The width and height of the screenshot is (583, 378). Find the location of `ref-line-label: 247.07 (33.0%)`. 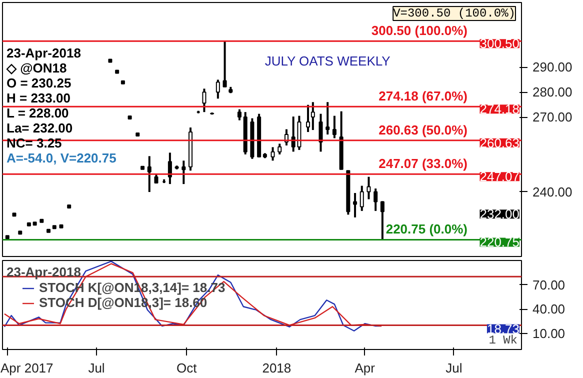

ref-line-label: 247.07 (33.0%) is located at coordinates (423, 164).